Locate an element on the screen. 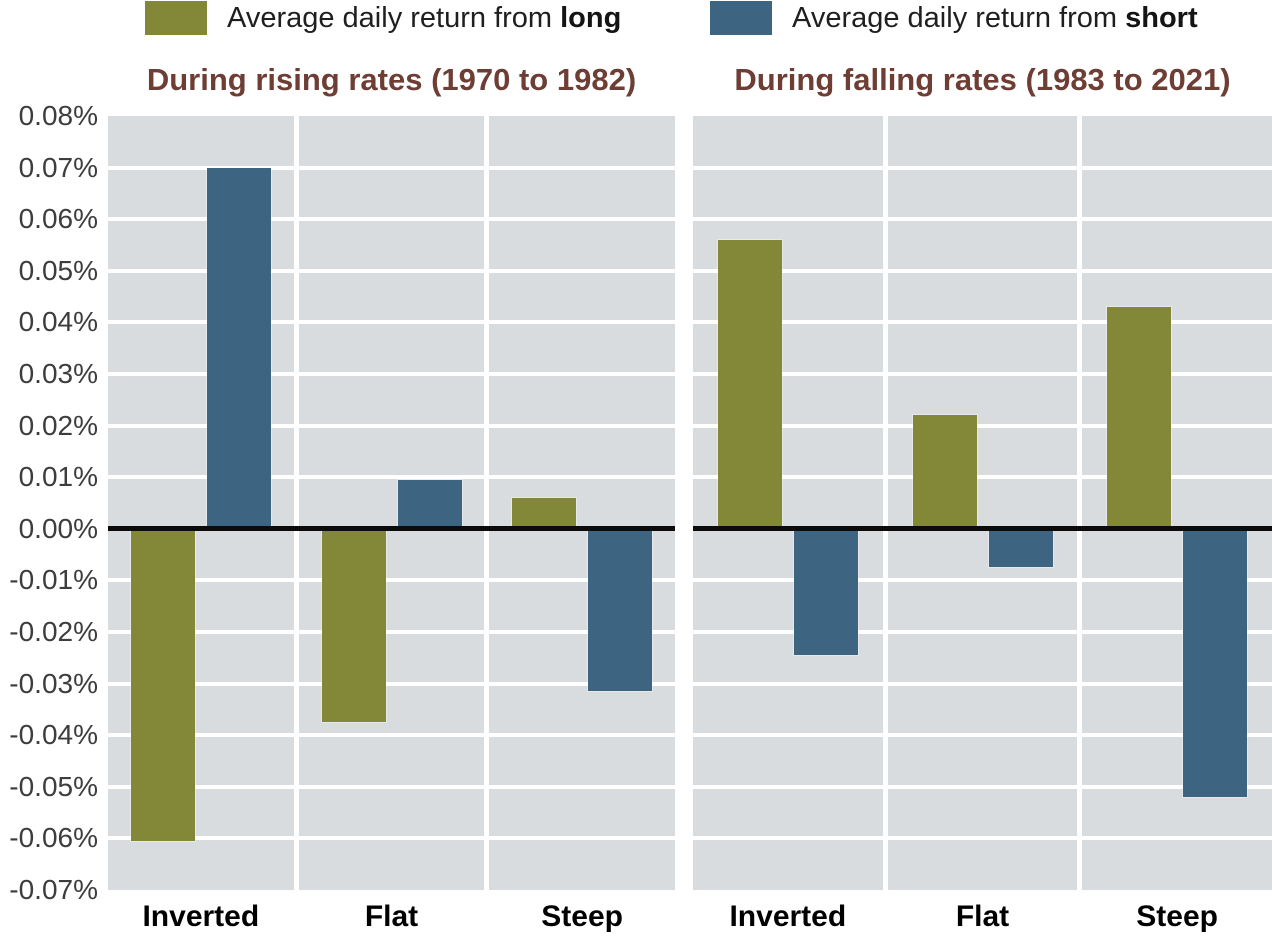  y-tick-label: -0.05% is located at coordinates (53, 786).